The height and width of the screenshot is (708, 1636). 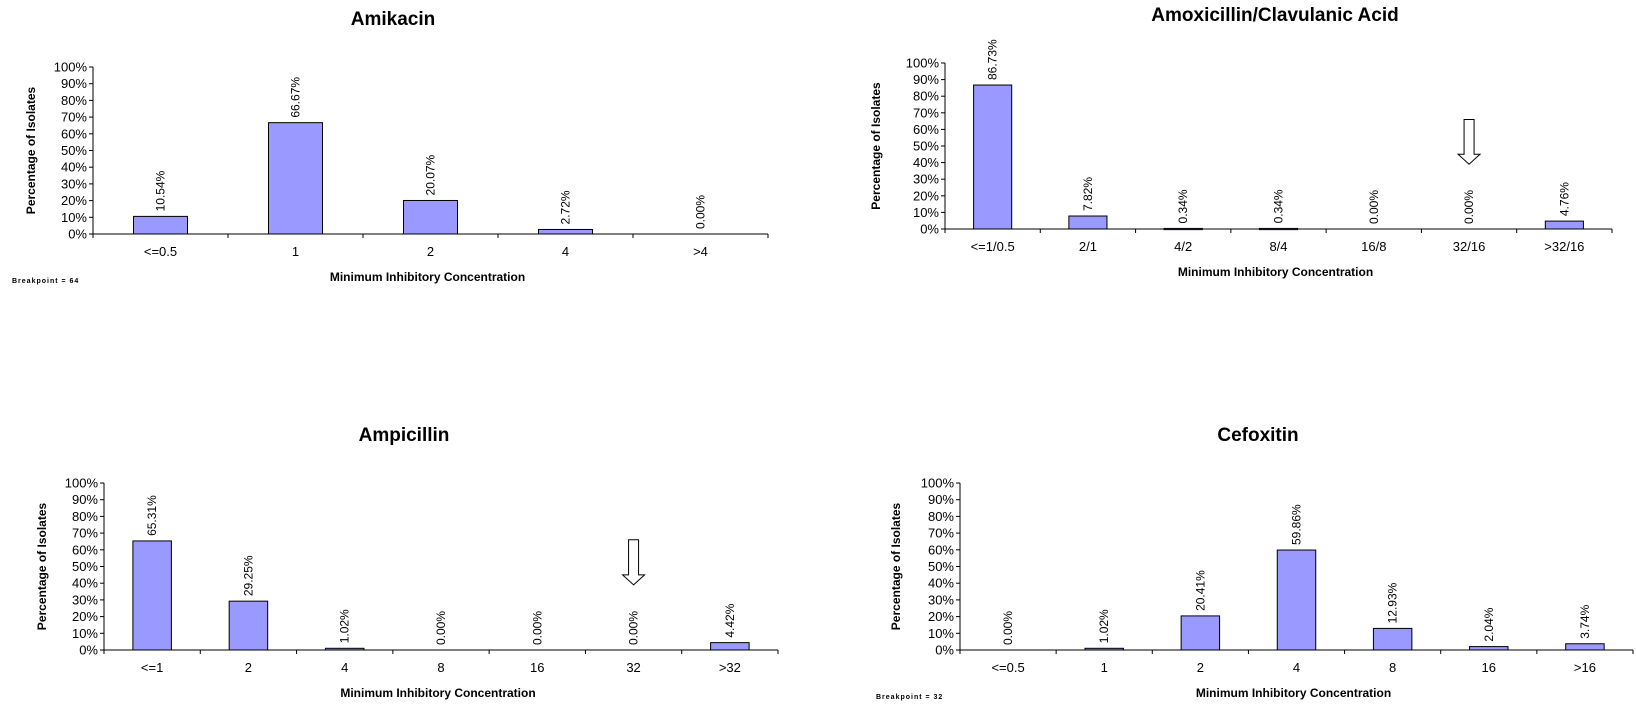 What do you see at coordinates (993, 246) in the screenshot?
I see `x-tick-label: <=1/0.5` at bounding box center [993, 246].